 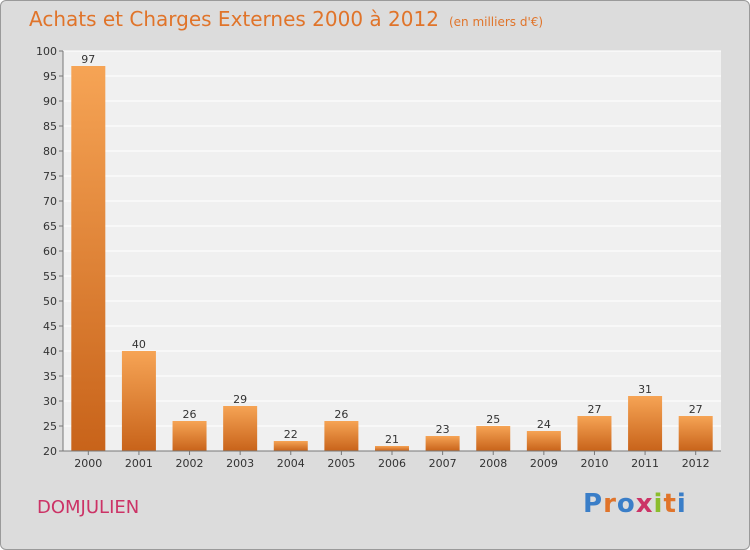 What do you see at coordinates (50, 76) in the screenshot?
I see `y-tick-label: 95` at bounding box center [50, 76].